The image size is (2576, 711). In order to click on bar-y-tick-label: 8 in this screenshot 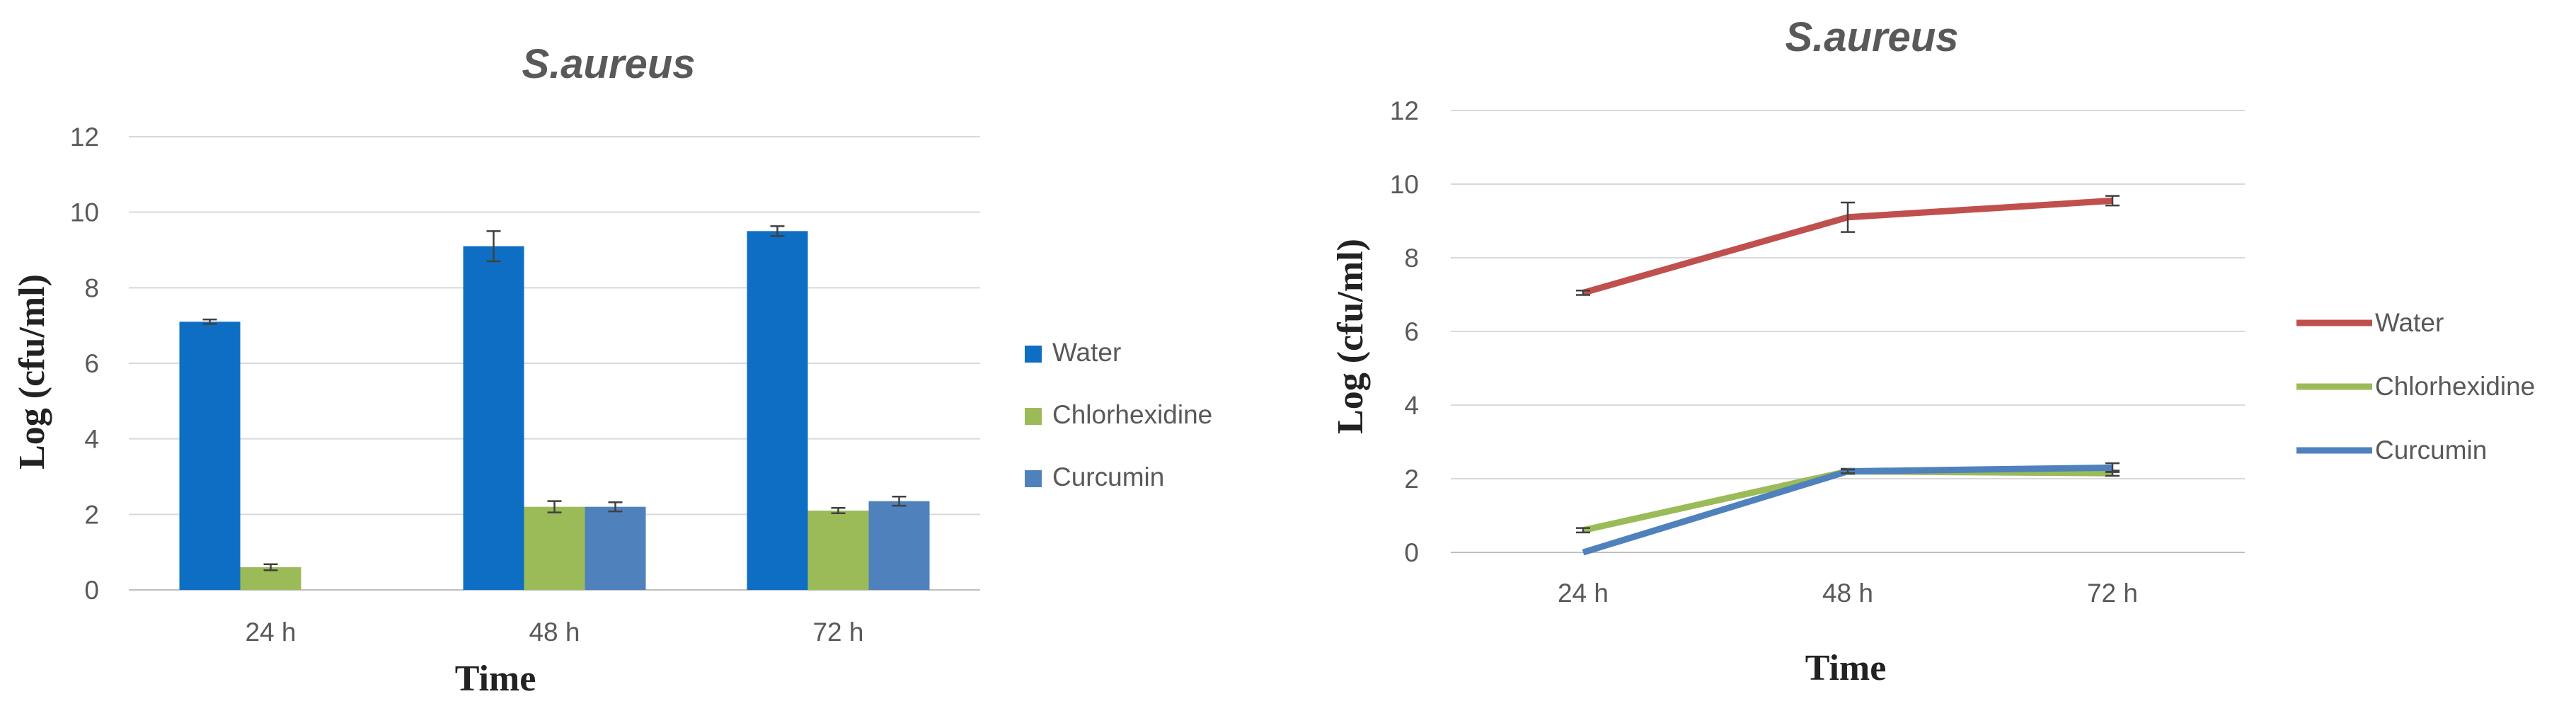, I will do `click(91, 287)`.